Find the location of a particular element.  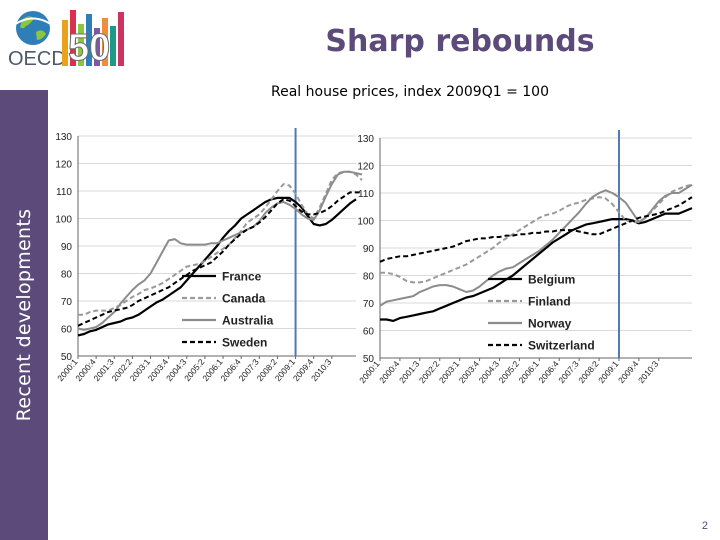

series-line-belgium is located at coordinates (536, 264).